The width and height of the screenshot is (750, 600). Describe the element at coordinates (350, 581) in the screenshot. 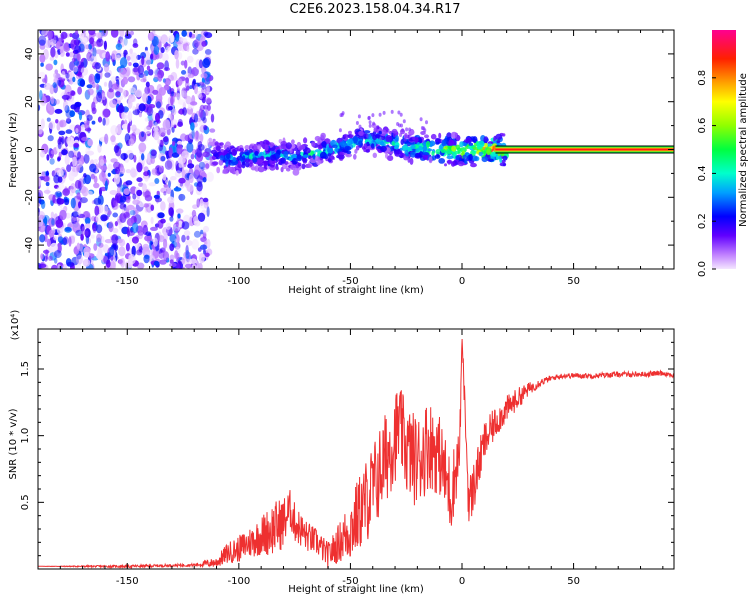

I see `x-tick-label: -50` at that location.